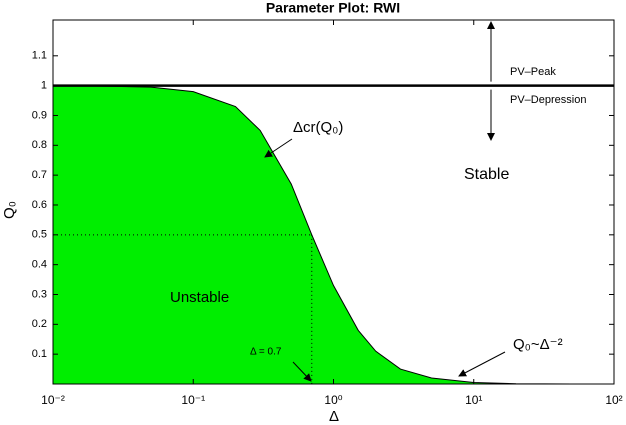 The height and width of the screenshot is (425, 626). Describe the element at coordinates (39, 145) in the screenshot. I see `y-tick-label: 0.8` at that location.